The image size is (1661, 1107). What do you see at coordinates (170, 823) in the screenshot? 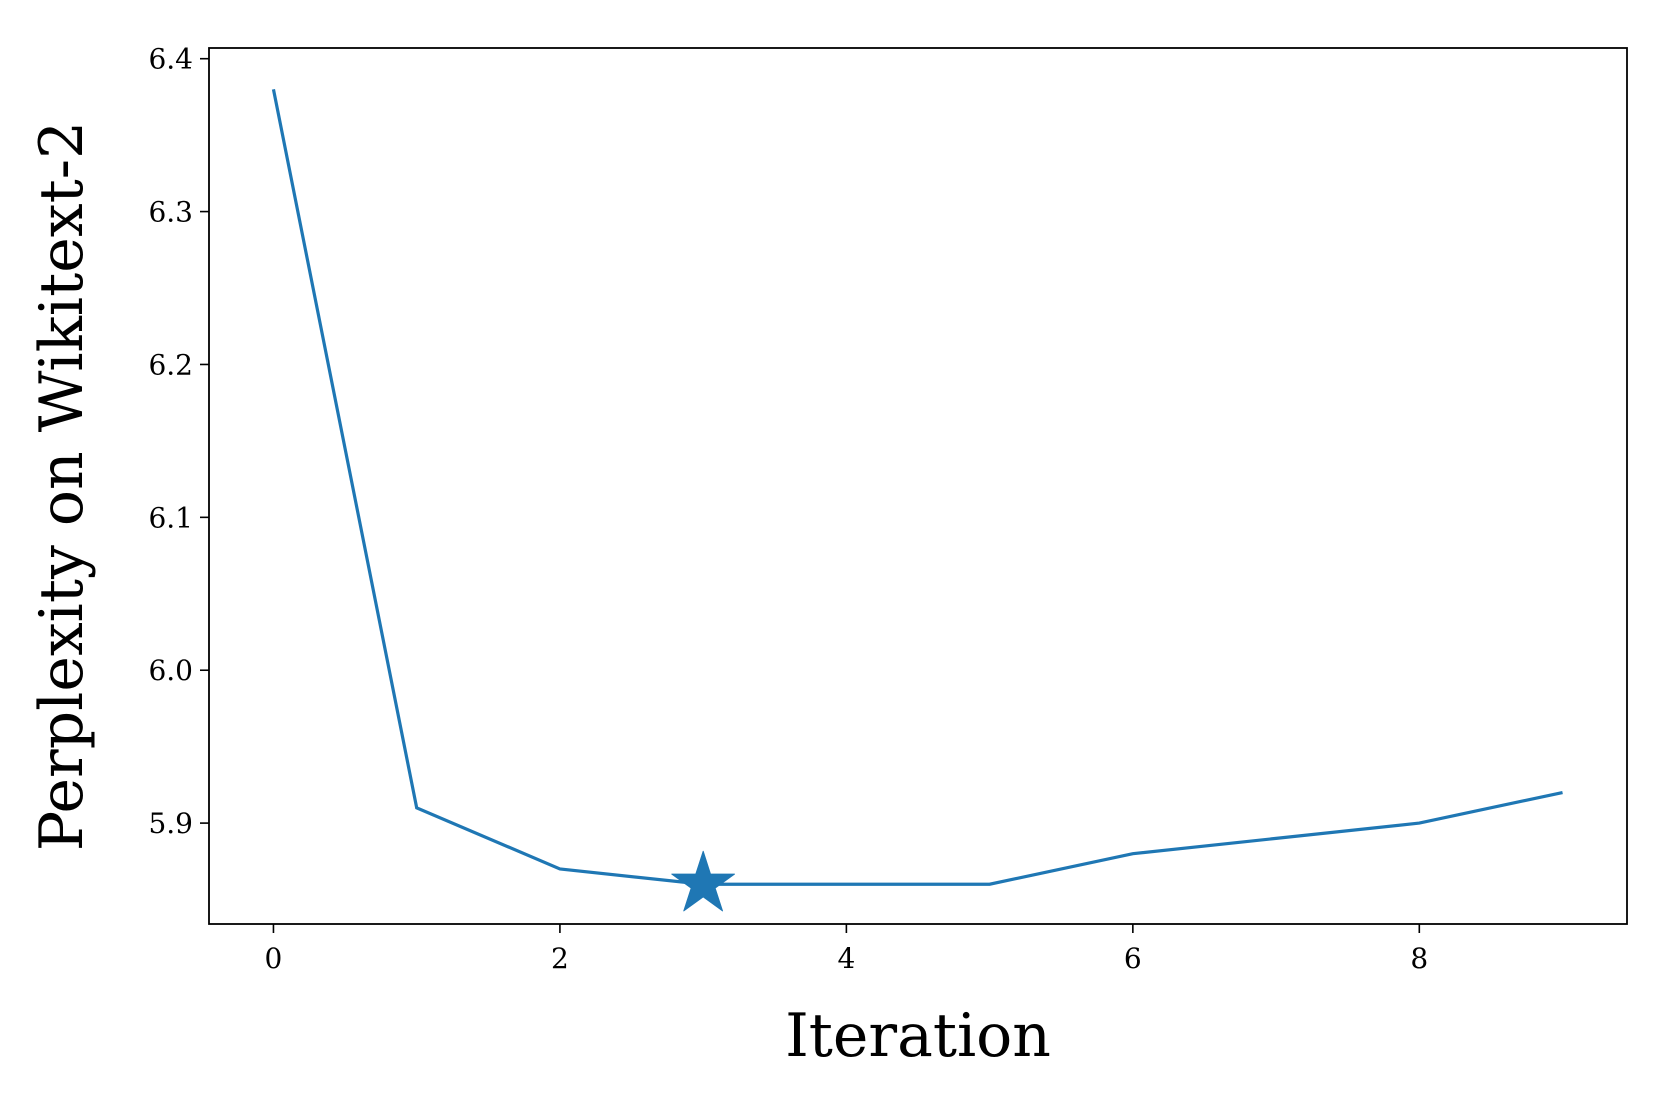
I see `y-tick-label: 5.9` at bounding box center [170, 823].